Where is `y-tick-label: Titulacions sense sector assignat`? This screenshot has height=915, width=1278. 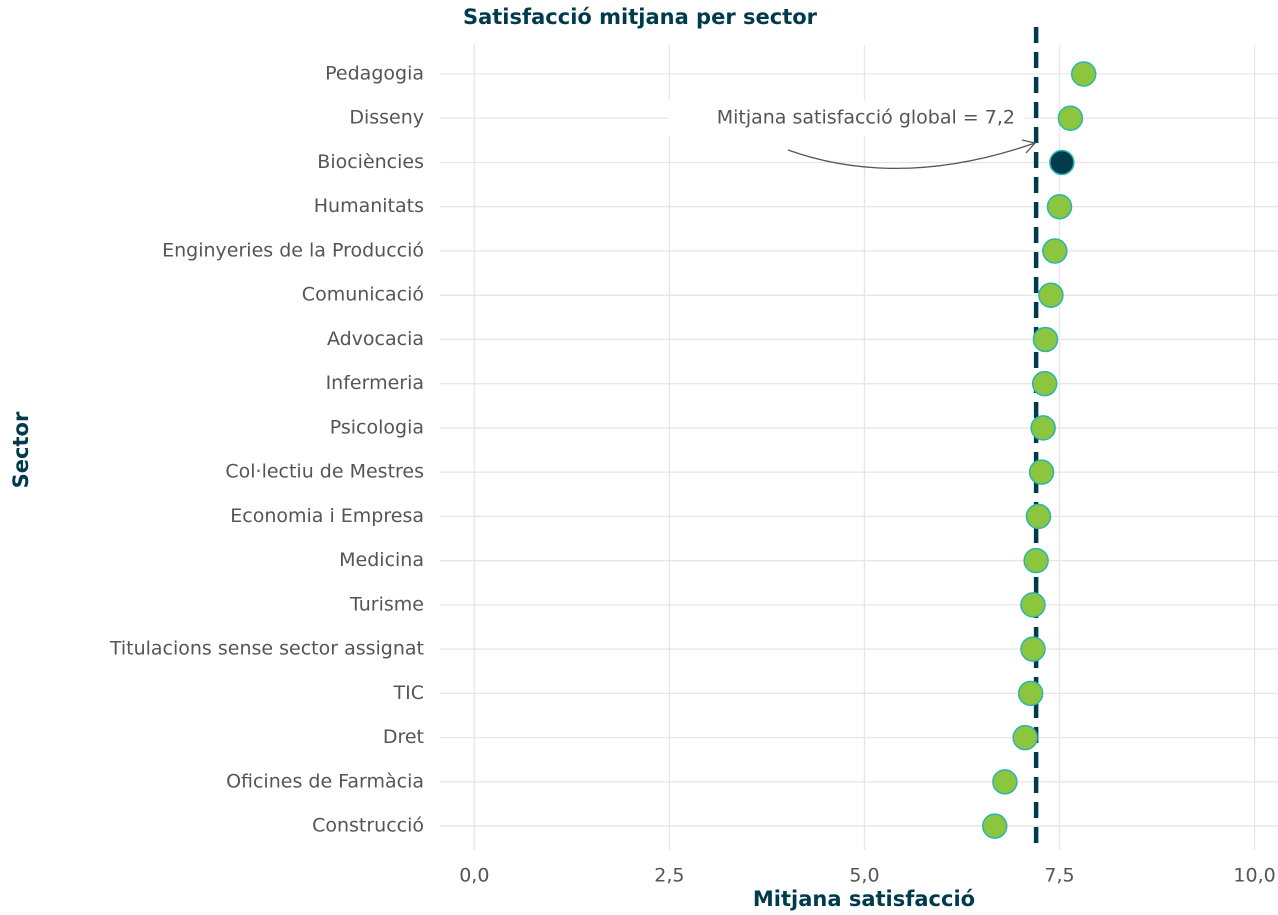 y-tick-label: Titulacions sense sector assignat is located at coordinates (266, 649).